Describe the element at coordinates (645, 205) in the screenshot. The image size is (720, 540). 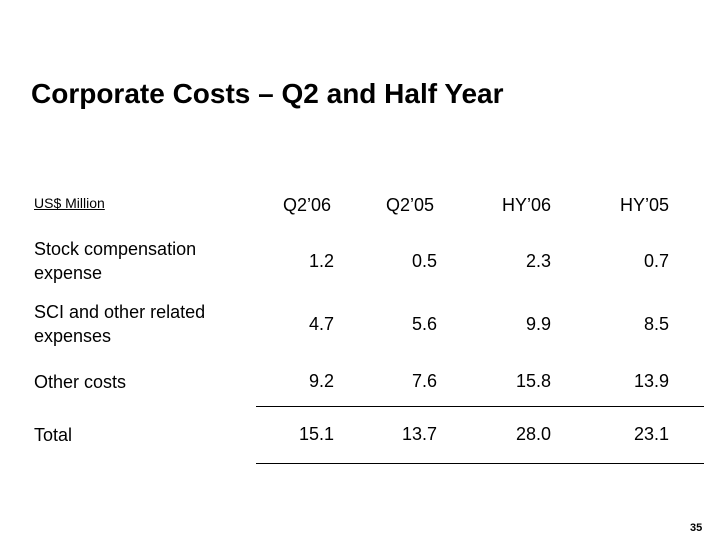
I see `column-header-hy-05: HY’05` at that location.